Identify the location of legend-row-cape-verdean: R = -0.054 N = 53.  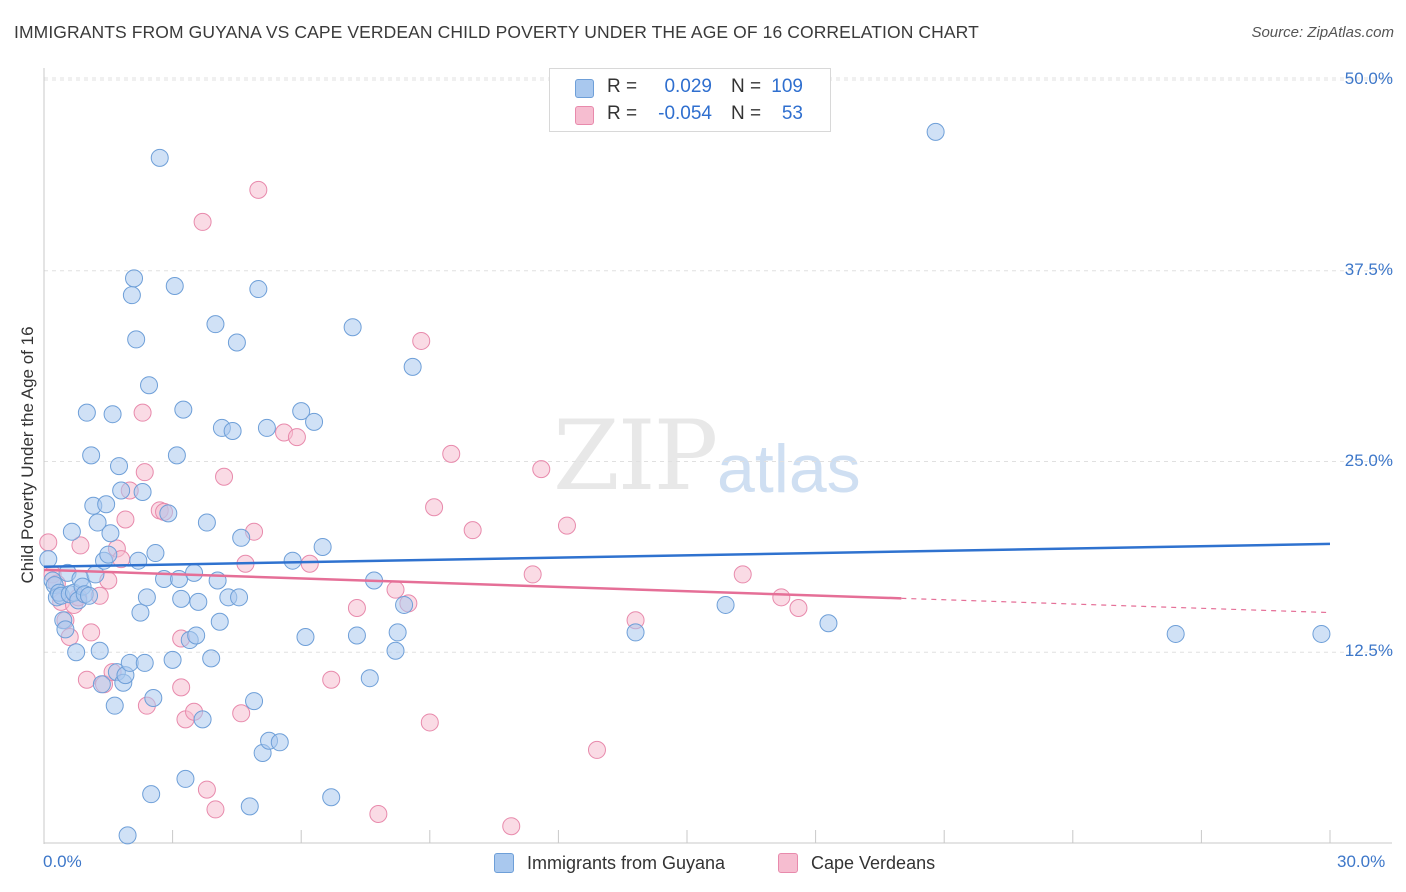
(690, 115).